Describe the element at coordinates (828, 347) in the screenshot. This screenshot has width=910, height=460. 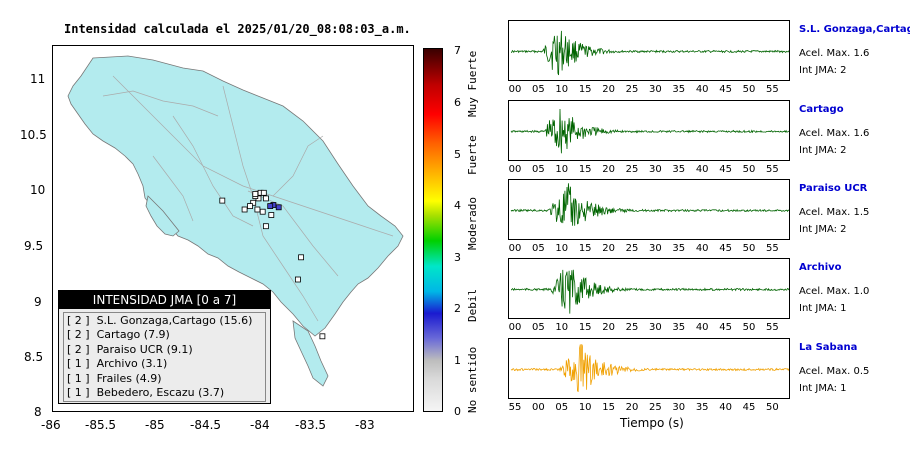
I see `station-name: La Sabana` at that location.